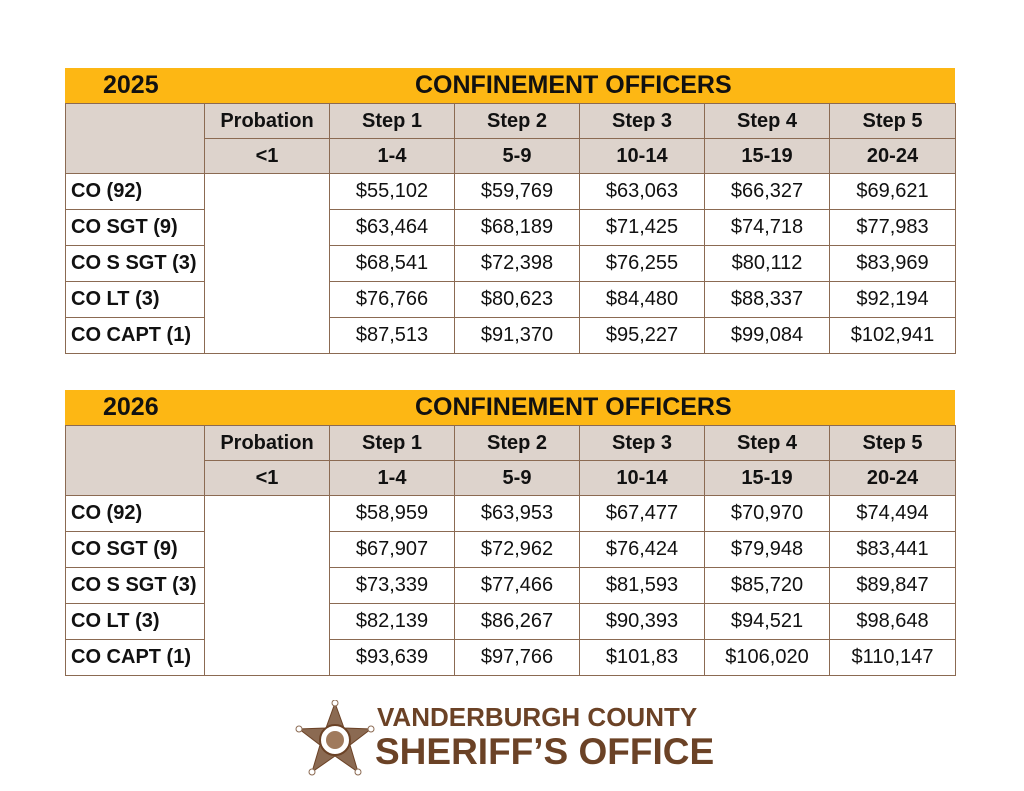 Image resolution: width=1024 pixels, height=791 pixels. What do you see at coordinates (131, 407) in the screenshot?
I see `year: 2026` at bounding box center [131, 407].